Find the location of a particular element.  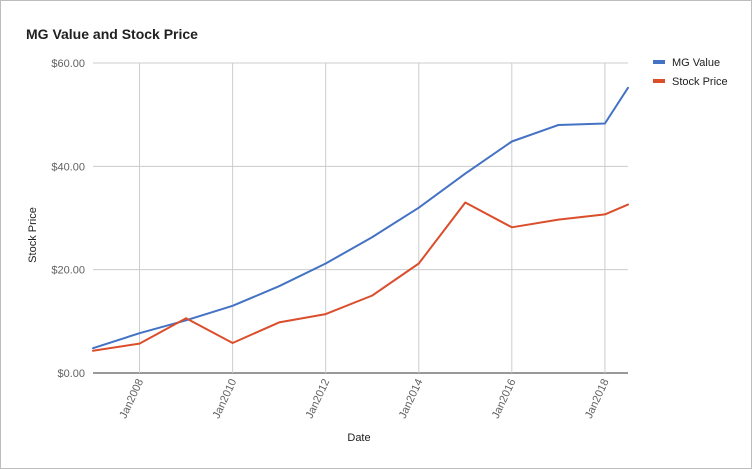

y-axis-ticks: $0.00 $20.00 $40.00 $60.00 is located at coordinates (68, 219).